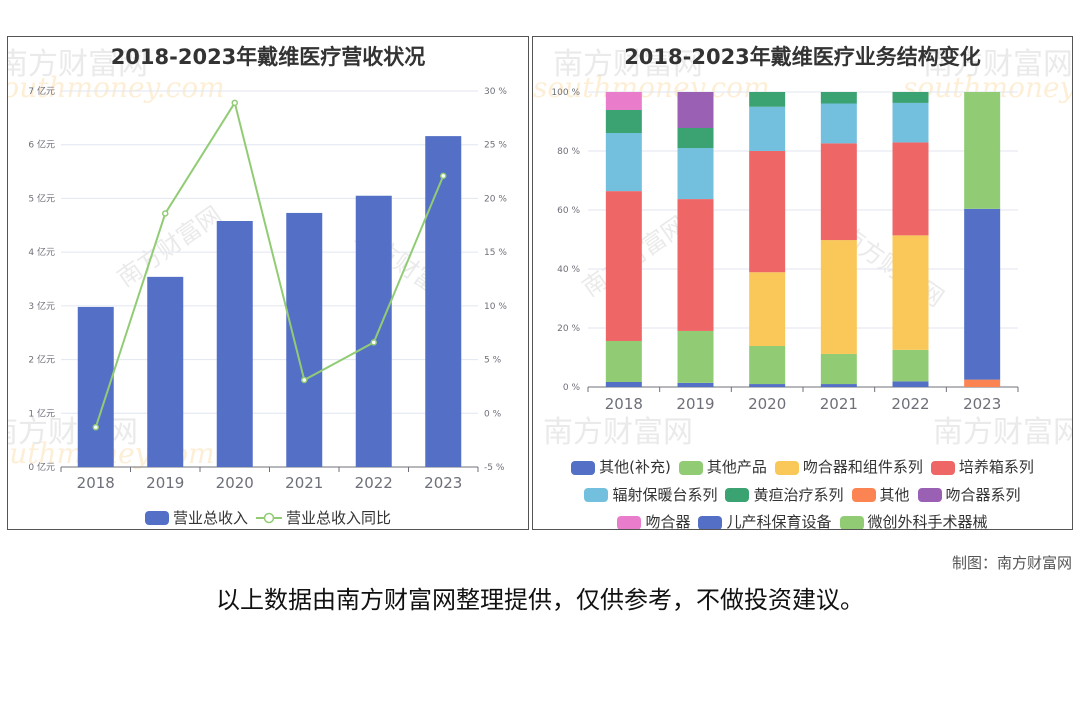 This screenshot has height=720, width=1080. I want to click on x-tick-label: 2023, so click(443, 483).